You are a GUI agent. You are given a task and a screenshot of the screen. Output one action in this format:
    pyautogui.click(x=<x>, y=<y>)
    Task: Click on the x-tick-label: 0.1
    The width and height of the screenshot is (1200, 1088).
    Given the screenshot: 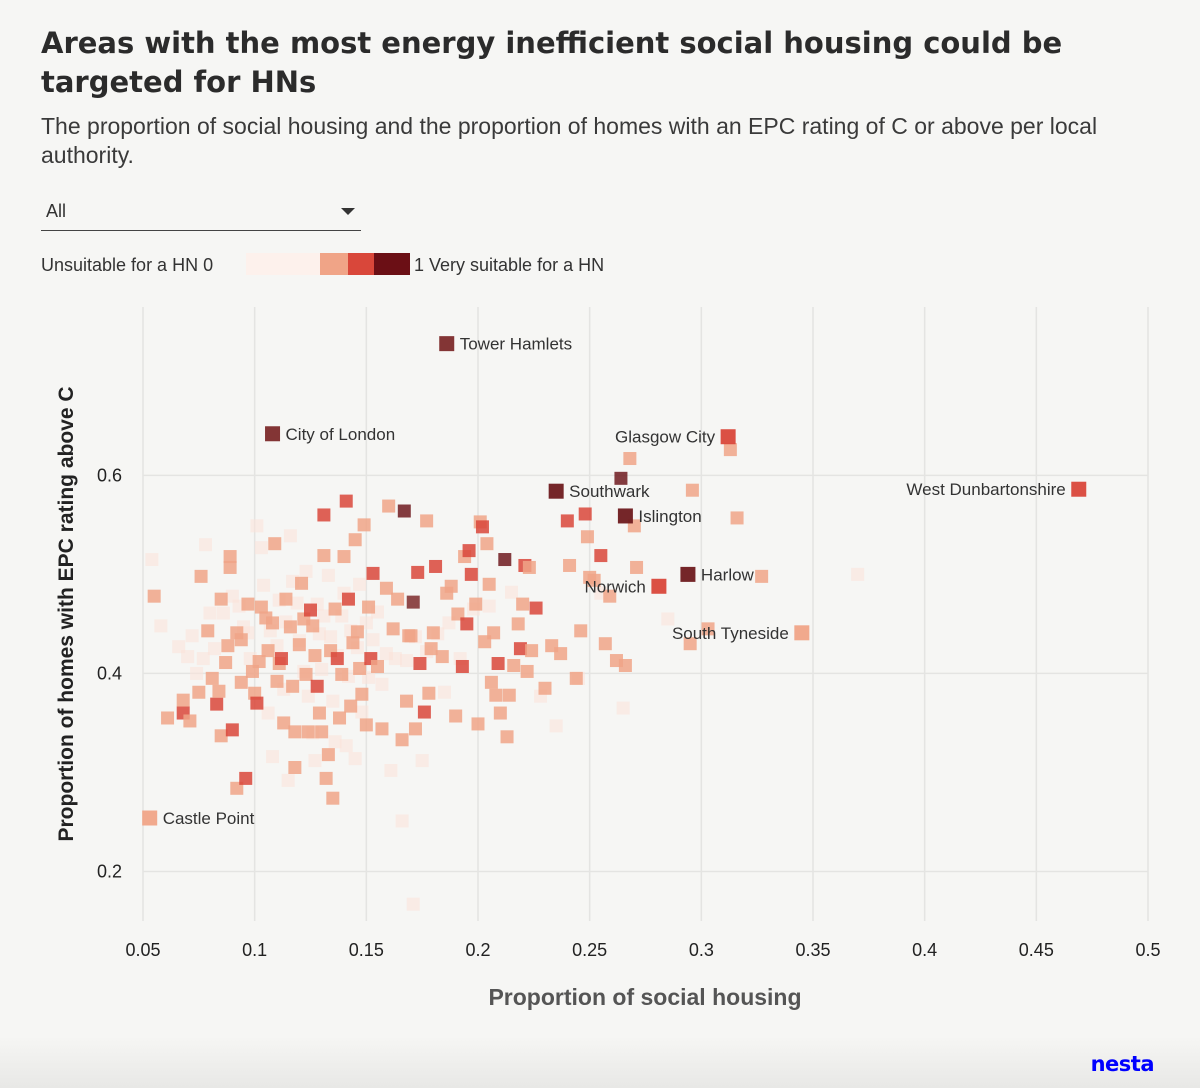 What is the action you would take?
    pyautogui.click(x=254, y=950)
    